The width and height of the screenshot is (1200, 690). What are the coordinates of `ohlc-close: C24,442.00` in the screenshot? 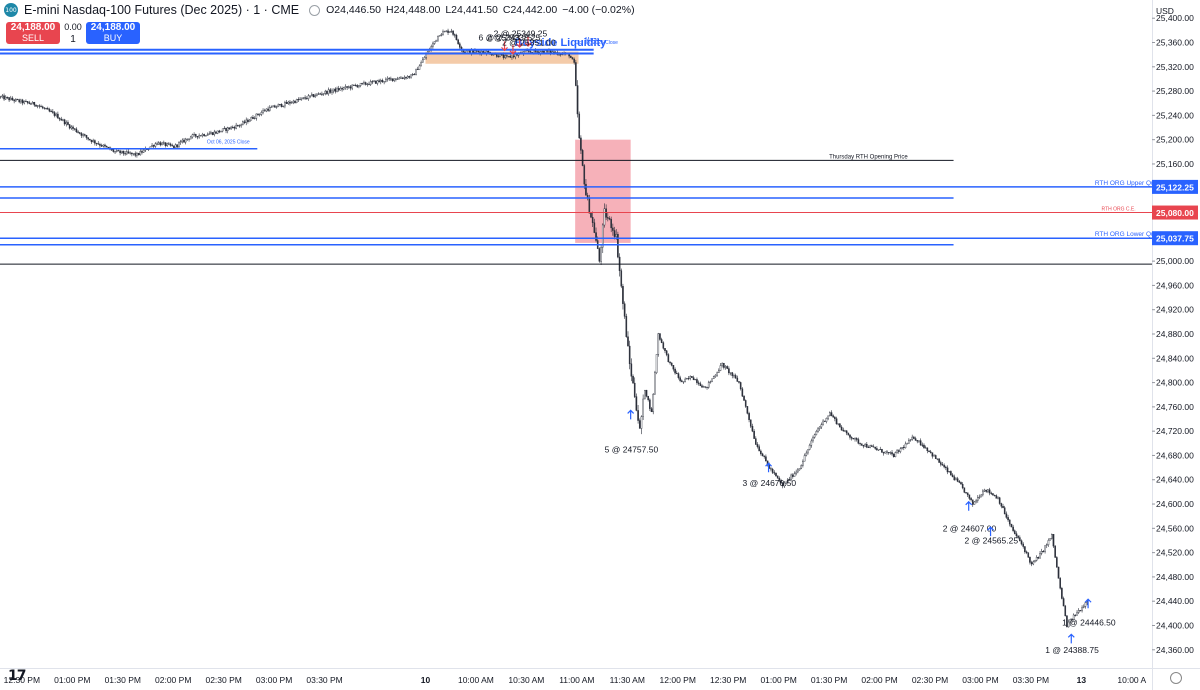 It's located at (530, 10).